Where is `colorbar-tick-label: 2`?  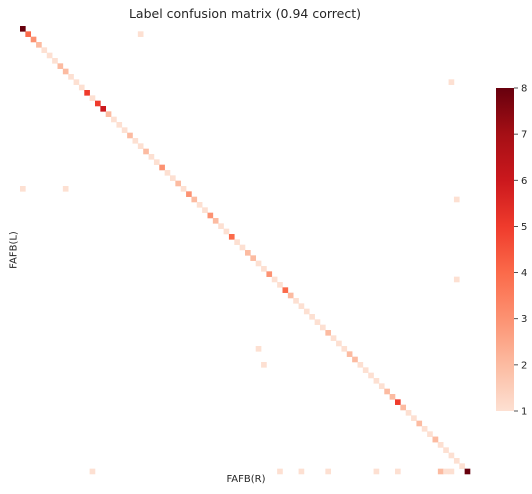
colorbar-tick-label: 2 is located at coordinates (524, 365).